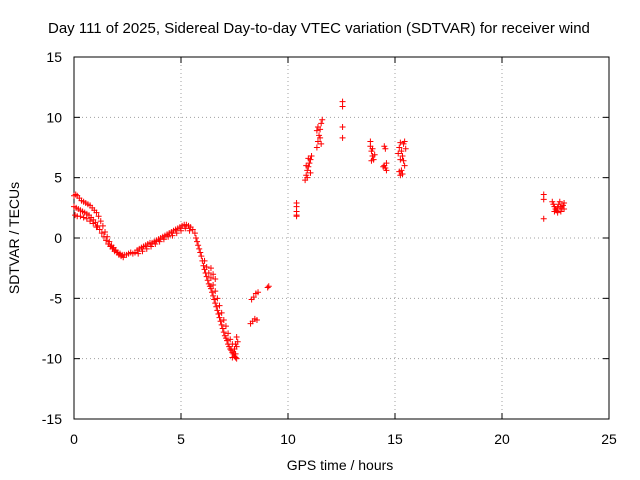  I want to click on x-tick-label: 5, so click(181, 439).